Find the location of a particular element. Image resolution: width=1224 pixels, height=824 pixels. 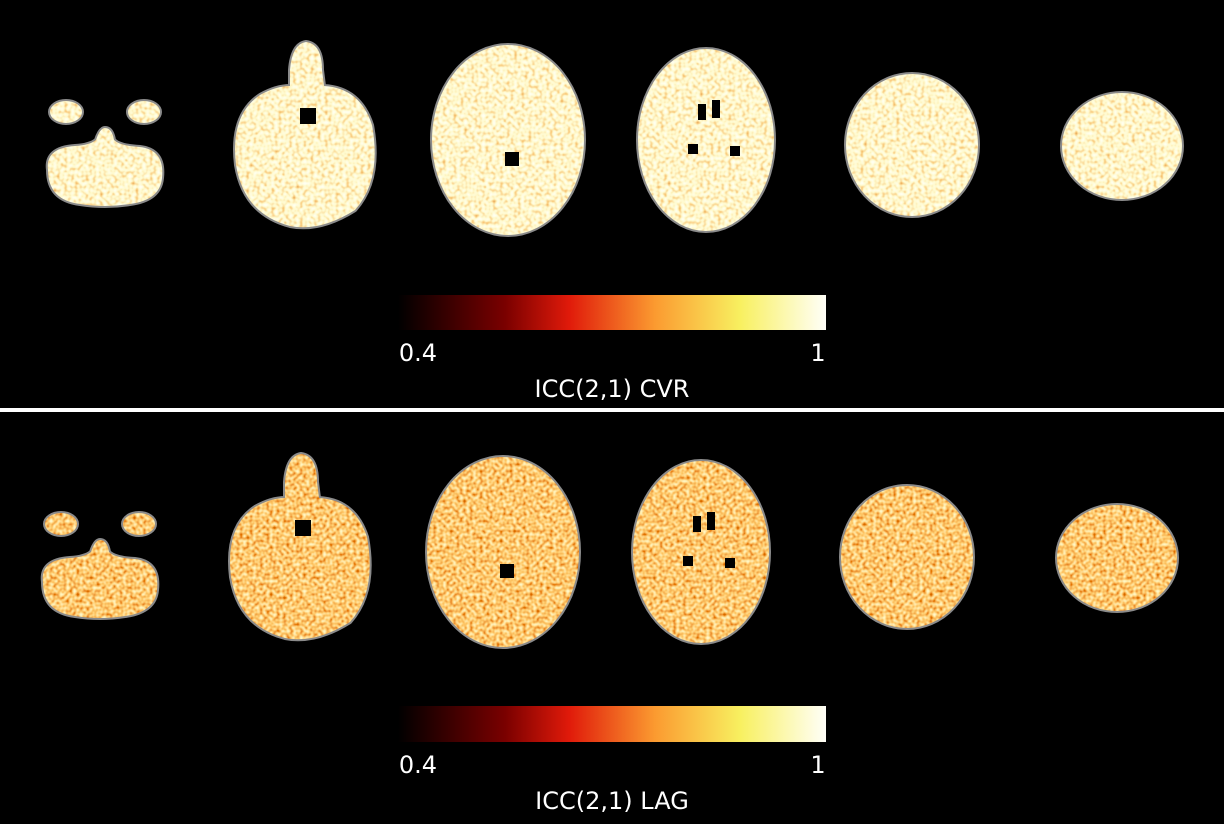

colorbar-title: ICC(2,1) CVR is located at coordinates (612, 389).